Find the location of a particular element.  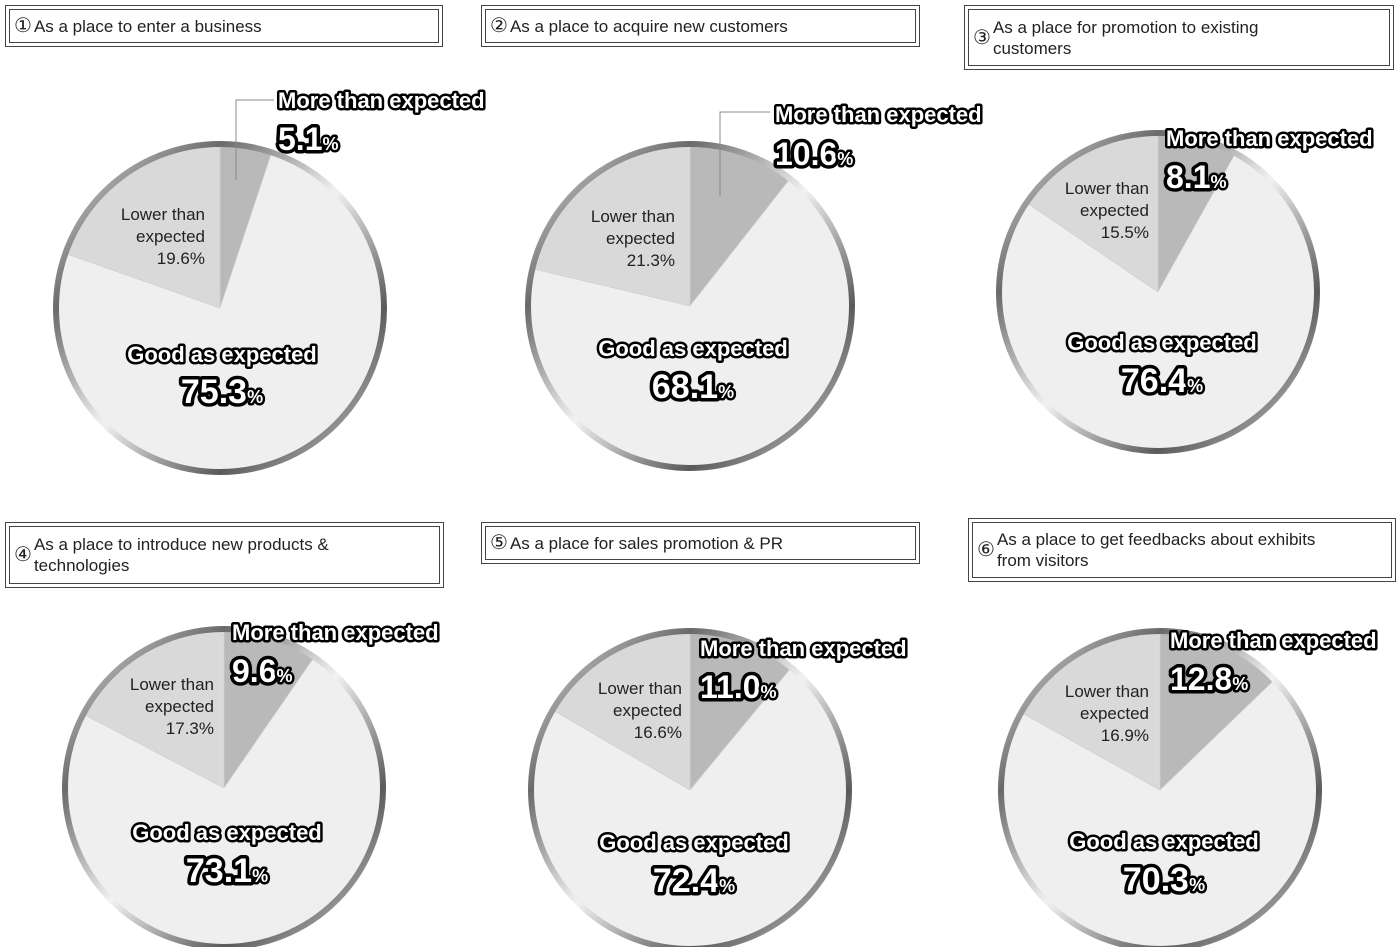

value-lower-than-expected: 19.6% is located at coordinates (181, 258).